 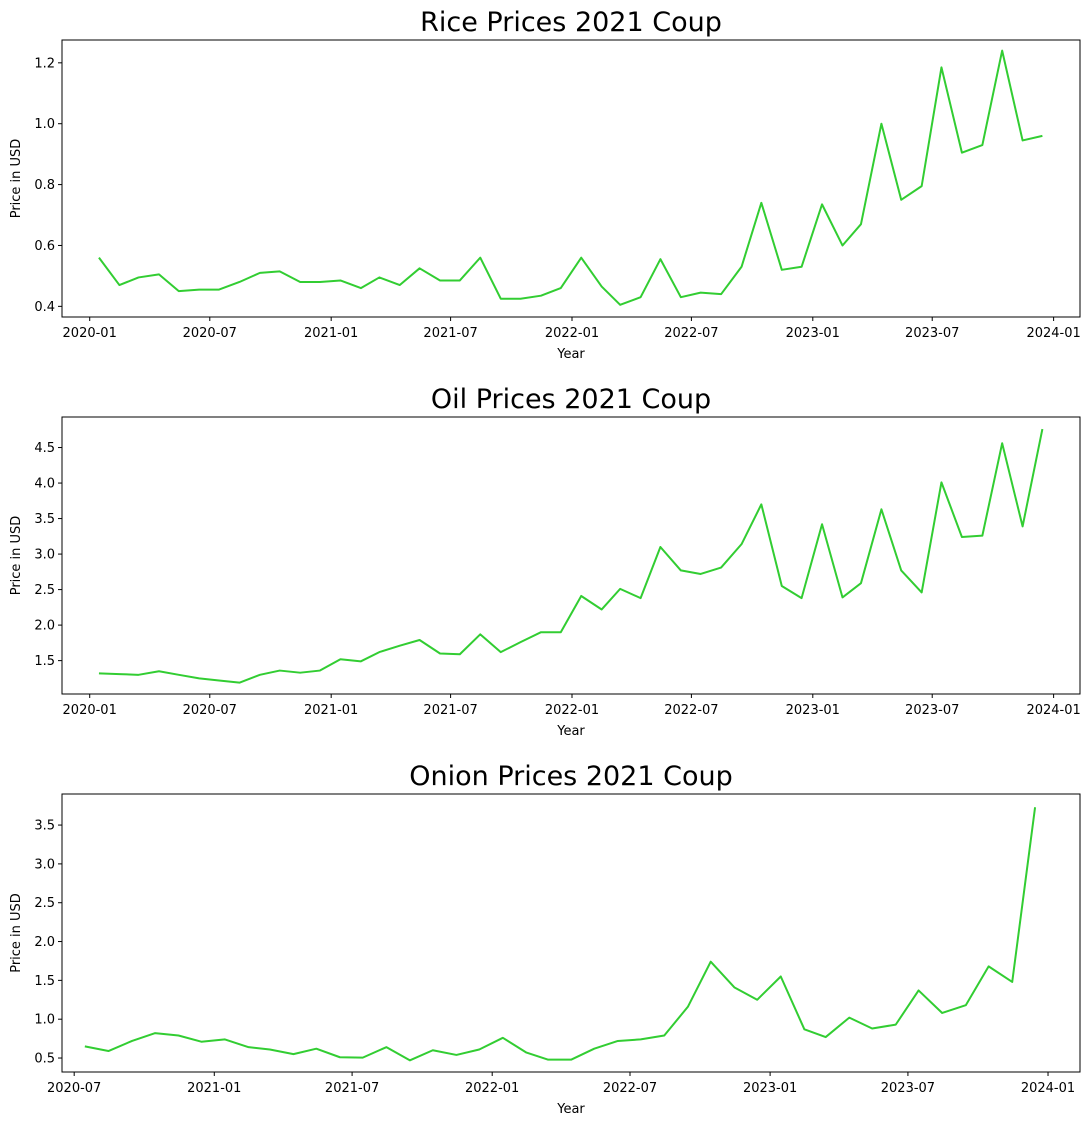 I want to click on y-tick-label: 1.2, so click(x=44, y=63).